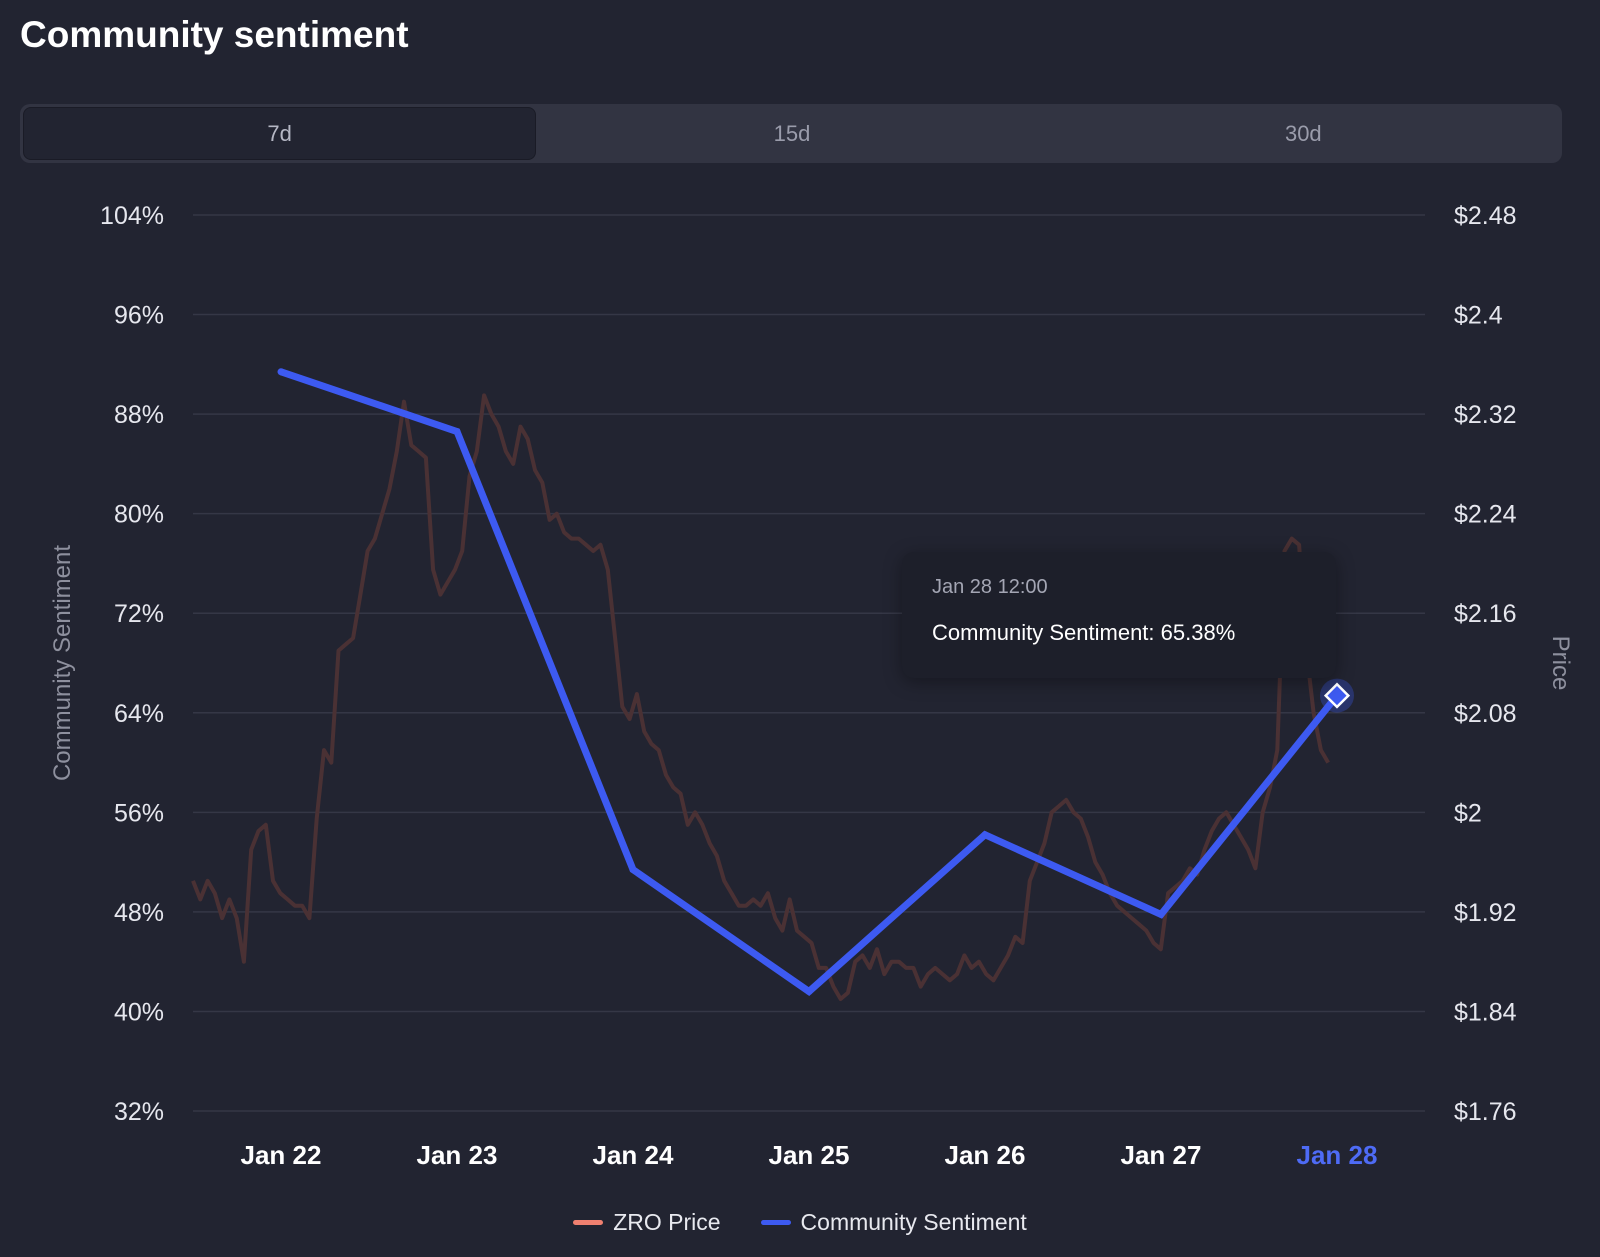 The image size is (1600, 1257). What do you see at coordinates (139, 1012) in the screenshot?
I see `y-left-tick-label: 40%` at bounding box center [139, 1012].